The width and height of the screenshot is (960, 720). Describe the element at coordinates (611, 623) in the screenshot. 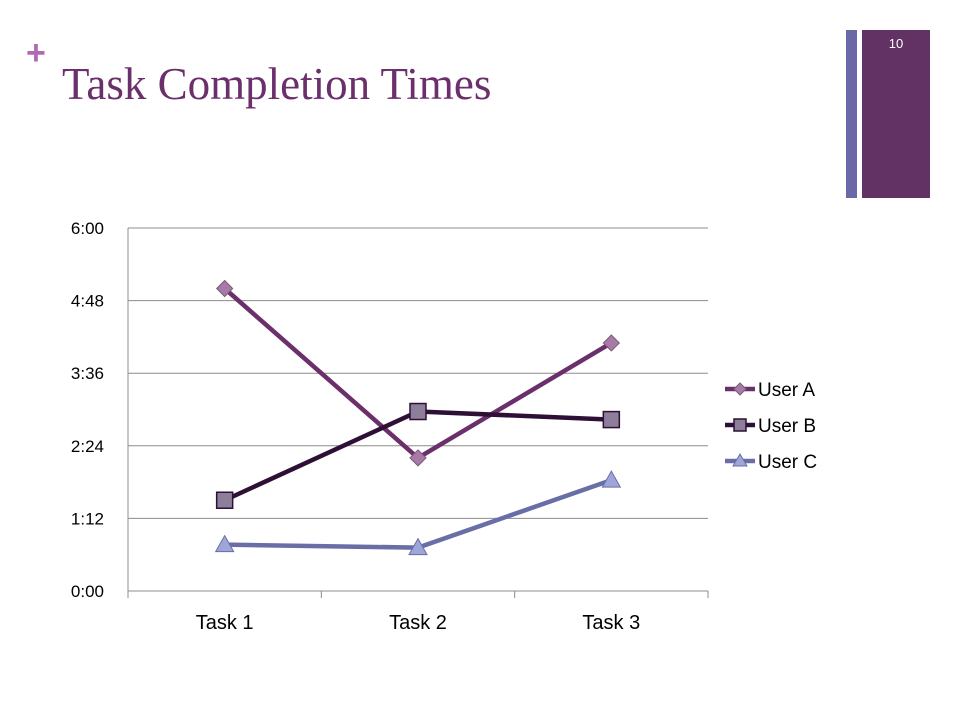

I see `x-tick-label: Task 3` at that location.